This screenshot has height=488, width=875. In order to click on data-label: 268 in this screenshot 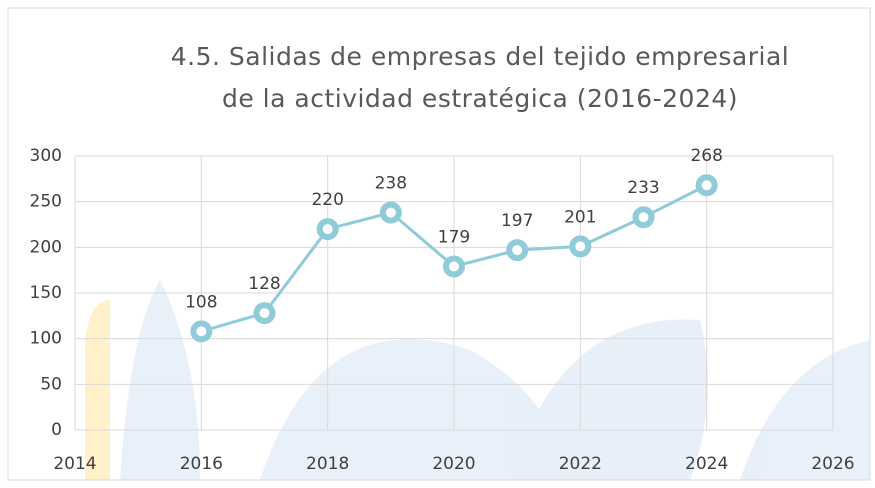, I will do `click(706, 156)`.